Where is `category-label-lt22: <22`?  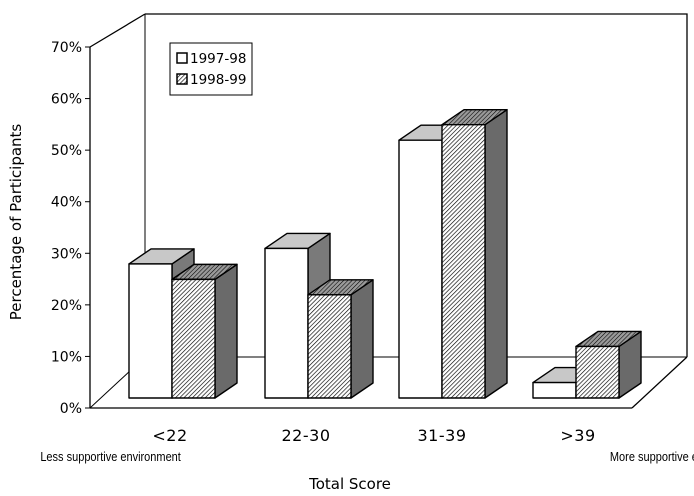 category-label-lt22: <22 is located at coordinates (169, 435).